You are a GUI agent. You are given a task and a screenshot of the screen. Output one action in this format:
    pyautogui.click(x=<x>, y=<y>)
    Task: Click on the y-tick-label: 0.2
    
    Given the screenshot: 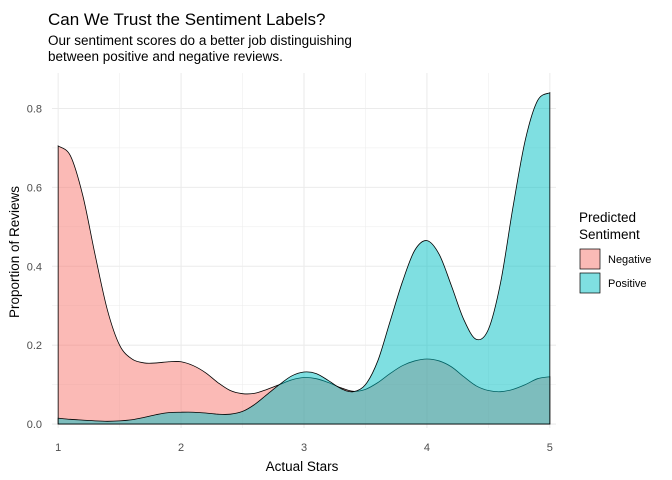 What is the action you would take?
    pyautogui.click(x=34, y=346)
    